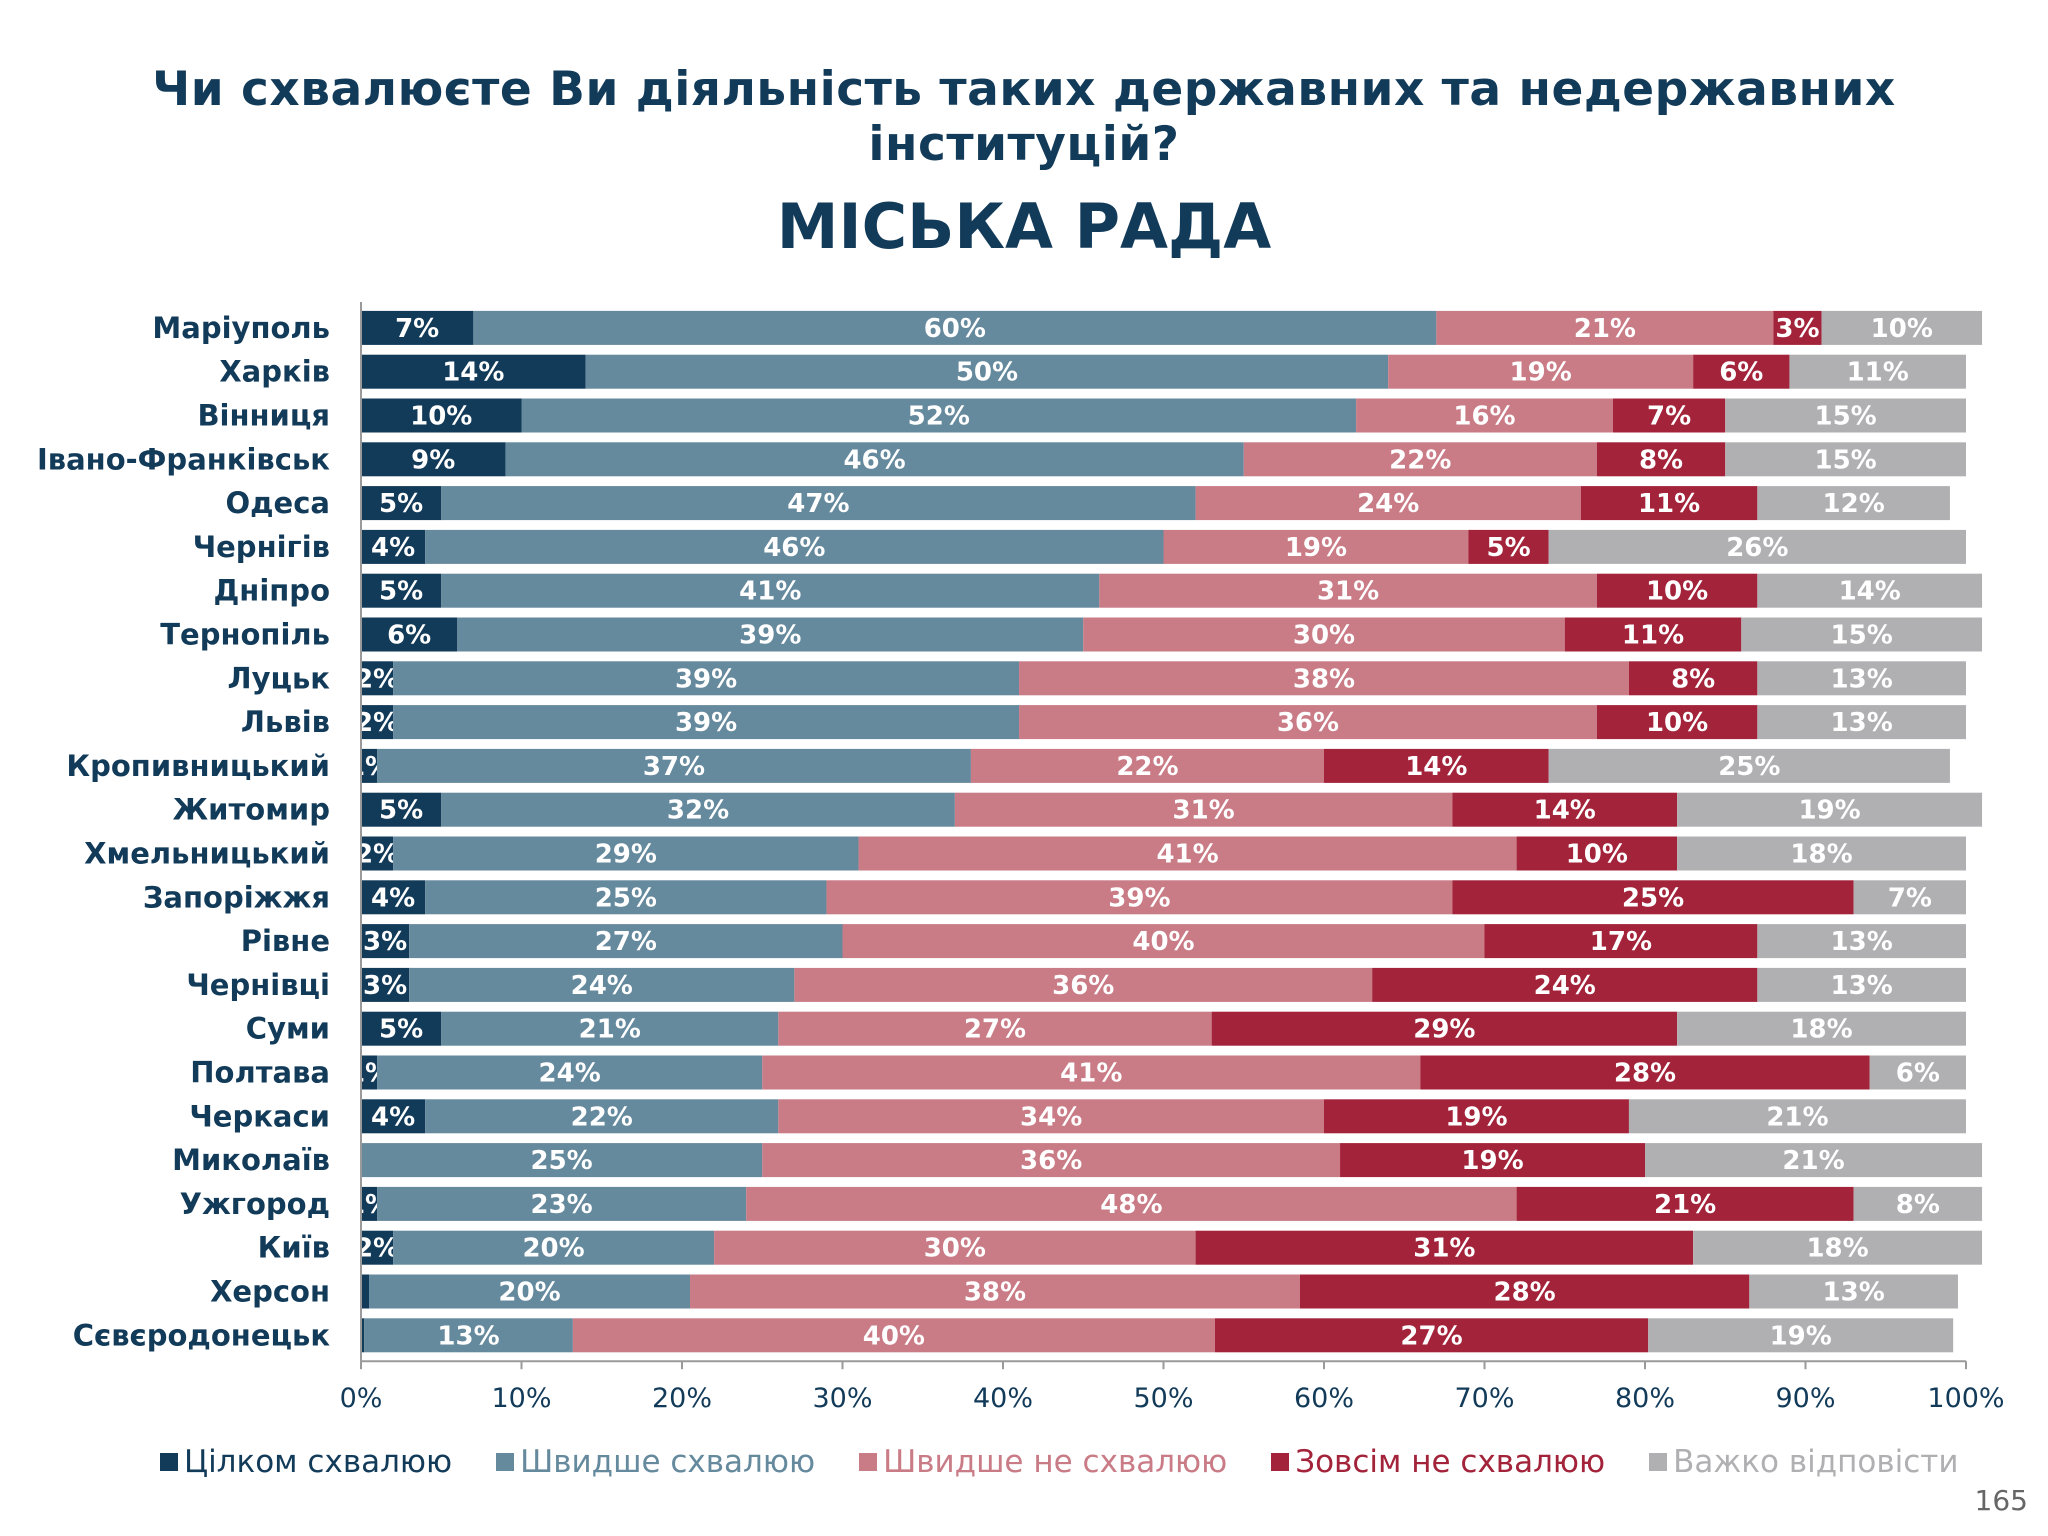  I want to click on data-label: 24%, so click(1565, 986).